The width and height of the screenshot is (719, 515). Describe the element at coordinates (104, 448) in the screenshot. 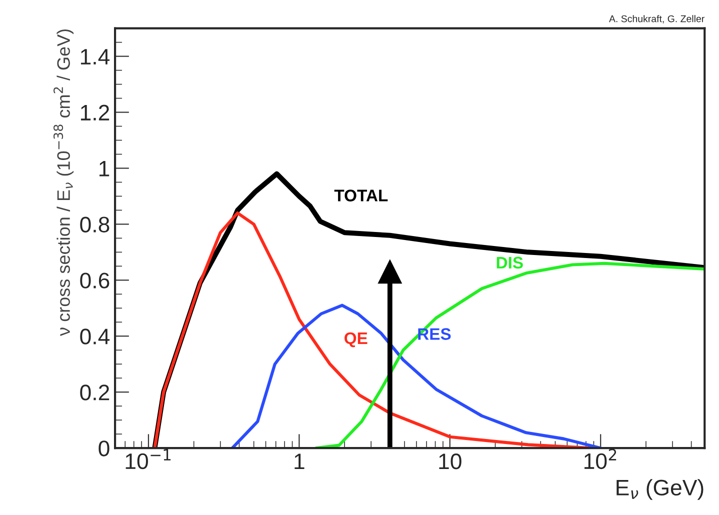

I see `y-tick-label: 0` at that location.